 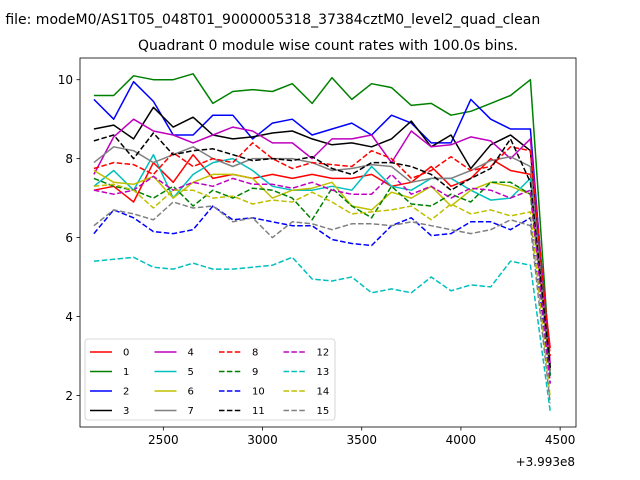 I want to click on legend-label-2: 2, so click(x=126, y=392).